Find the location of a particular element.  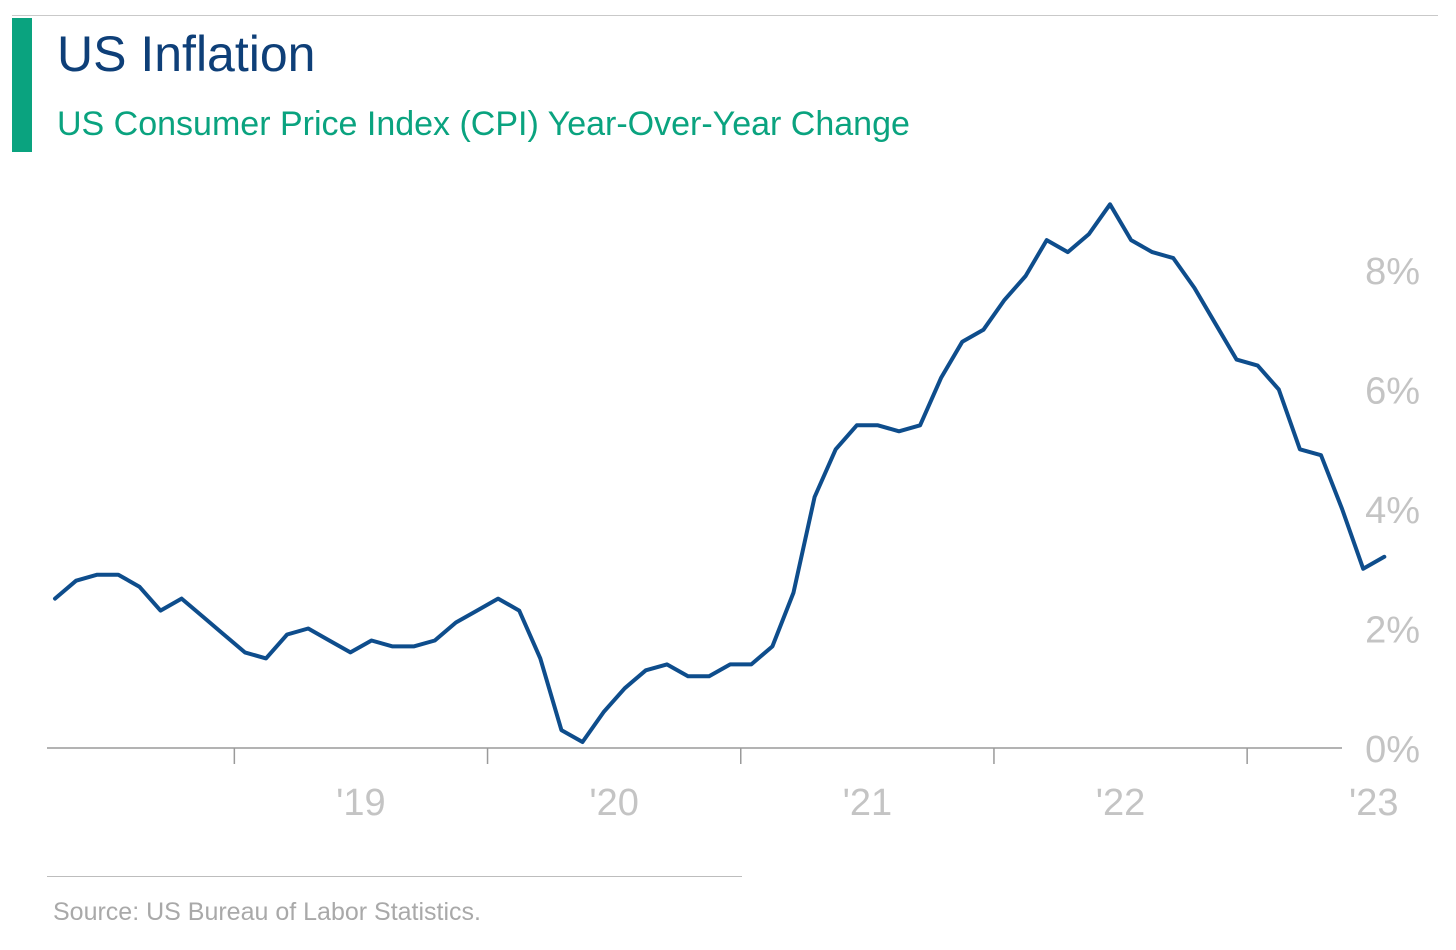

x-tick-label: '22 is located at coordinates (1121, 803).